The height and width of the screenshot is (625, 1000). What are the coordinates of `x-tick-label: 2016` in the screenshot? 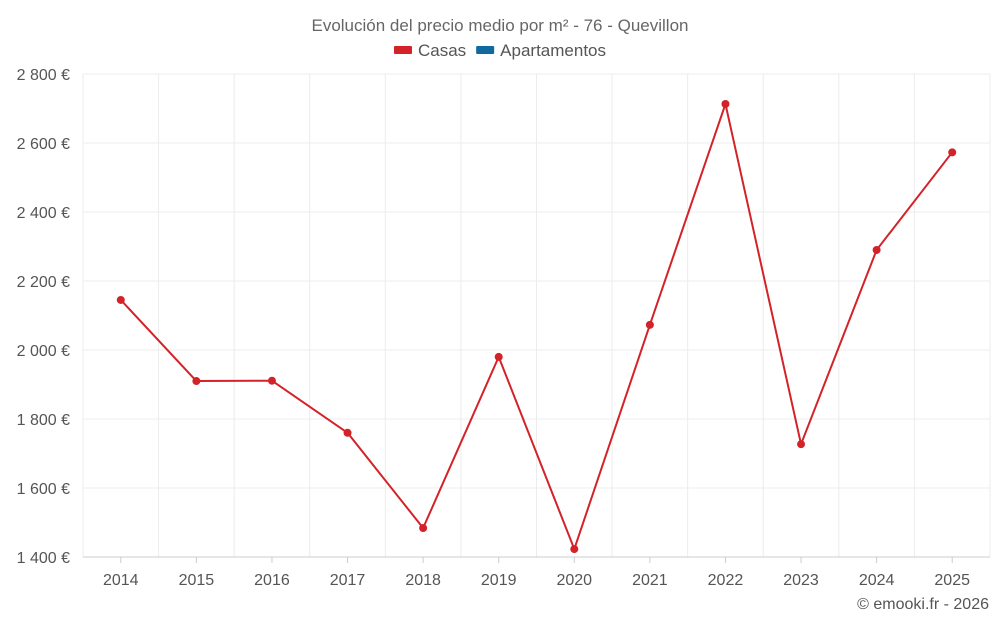 It's located at (272, 580).